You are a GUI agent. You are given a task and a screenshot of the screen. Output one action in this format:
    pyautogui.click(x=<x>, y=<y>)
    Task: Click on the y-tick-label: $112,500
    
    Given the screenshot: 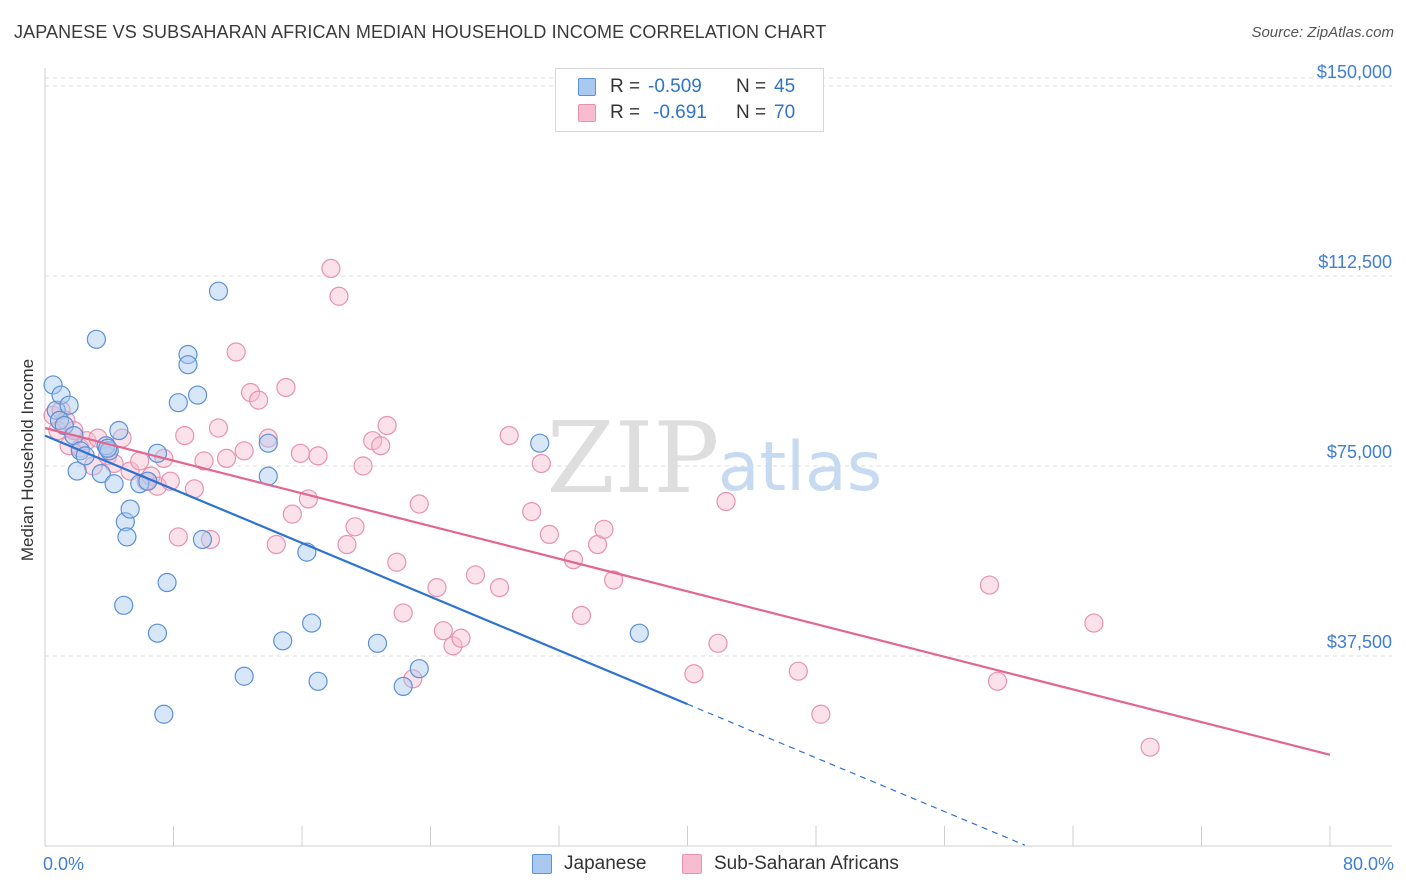 What is the action you would take?
    pyautogui.click(x=1355, y=262)
    